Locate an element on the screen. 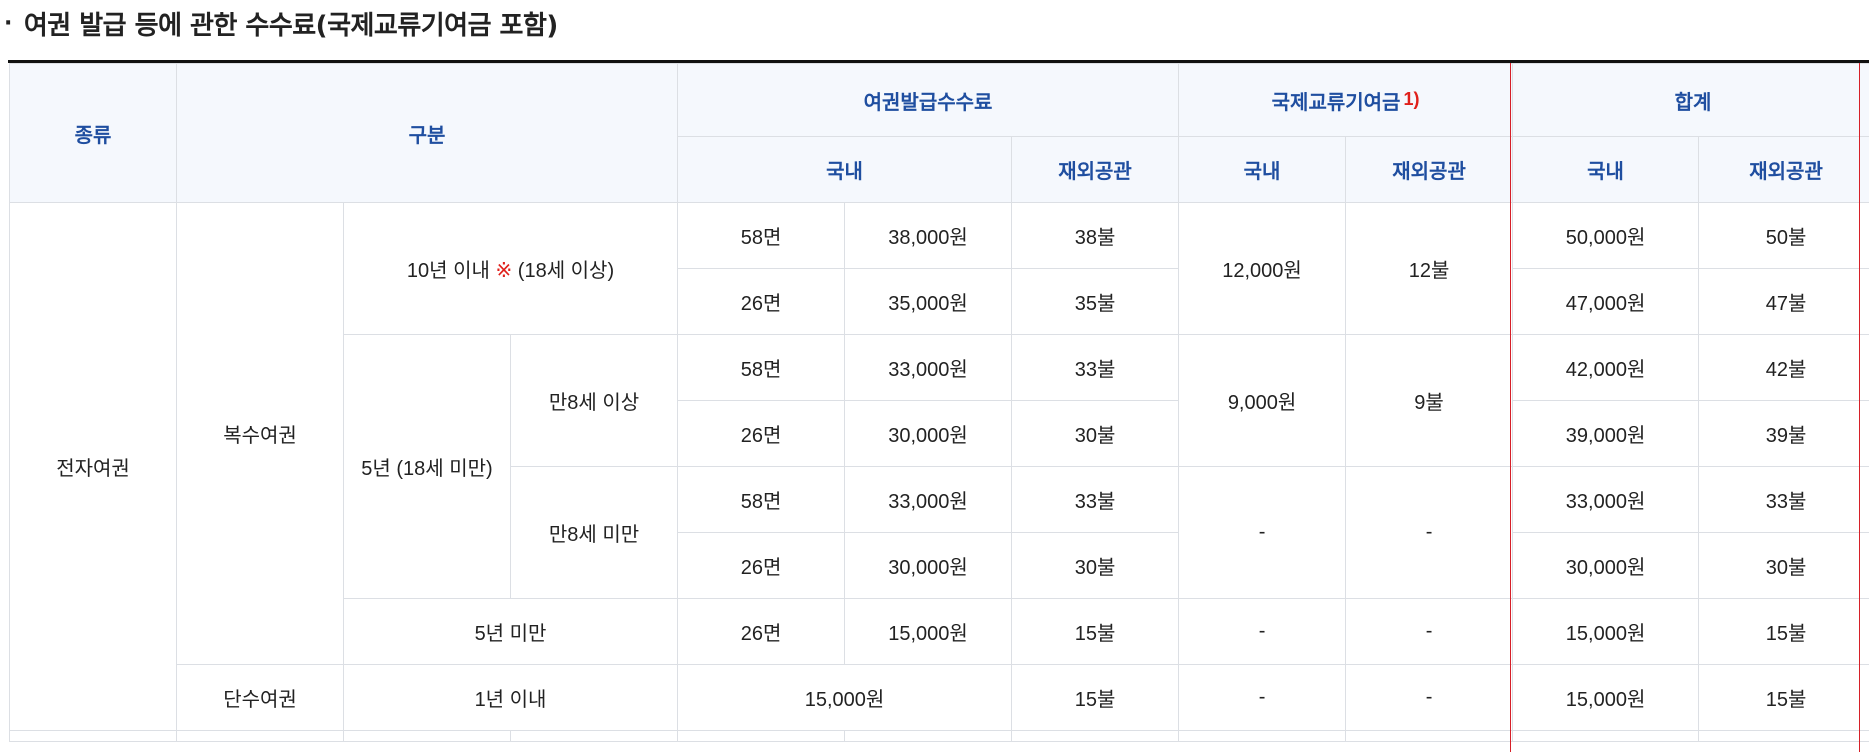  cell-total-domestic: 30,000원 is located at coordinates (1606, 565).